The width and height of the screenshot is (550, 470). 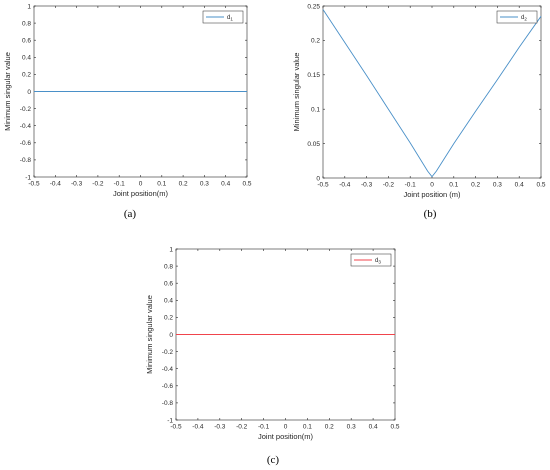 I want to click on legend: d1, so click(x=223, y=17).